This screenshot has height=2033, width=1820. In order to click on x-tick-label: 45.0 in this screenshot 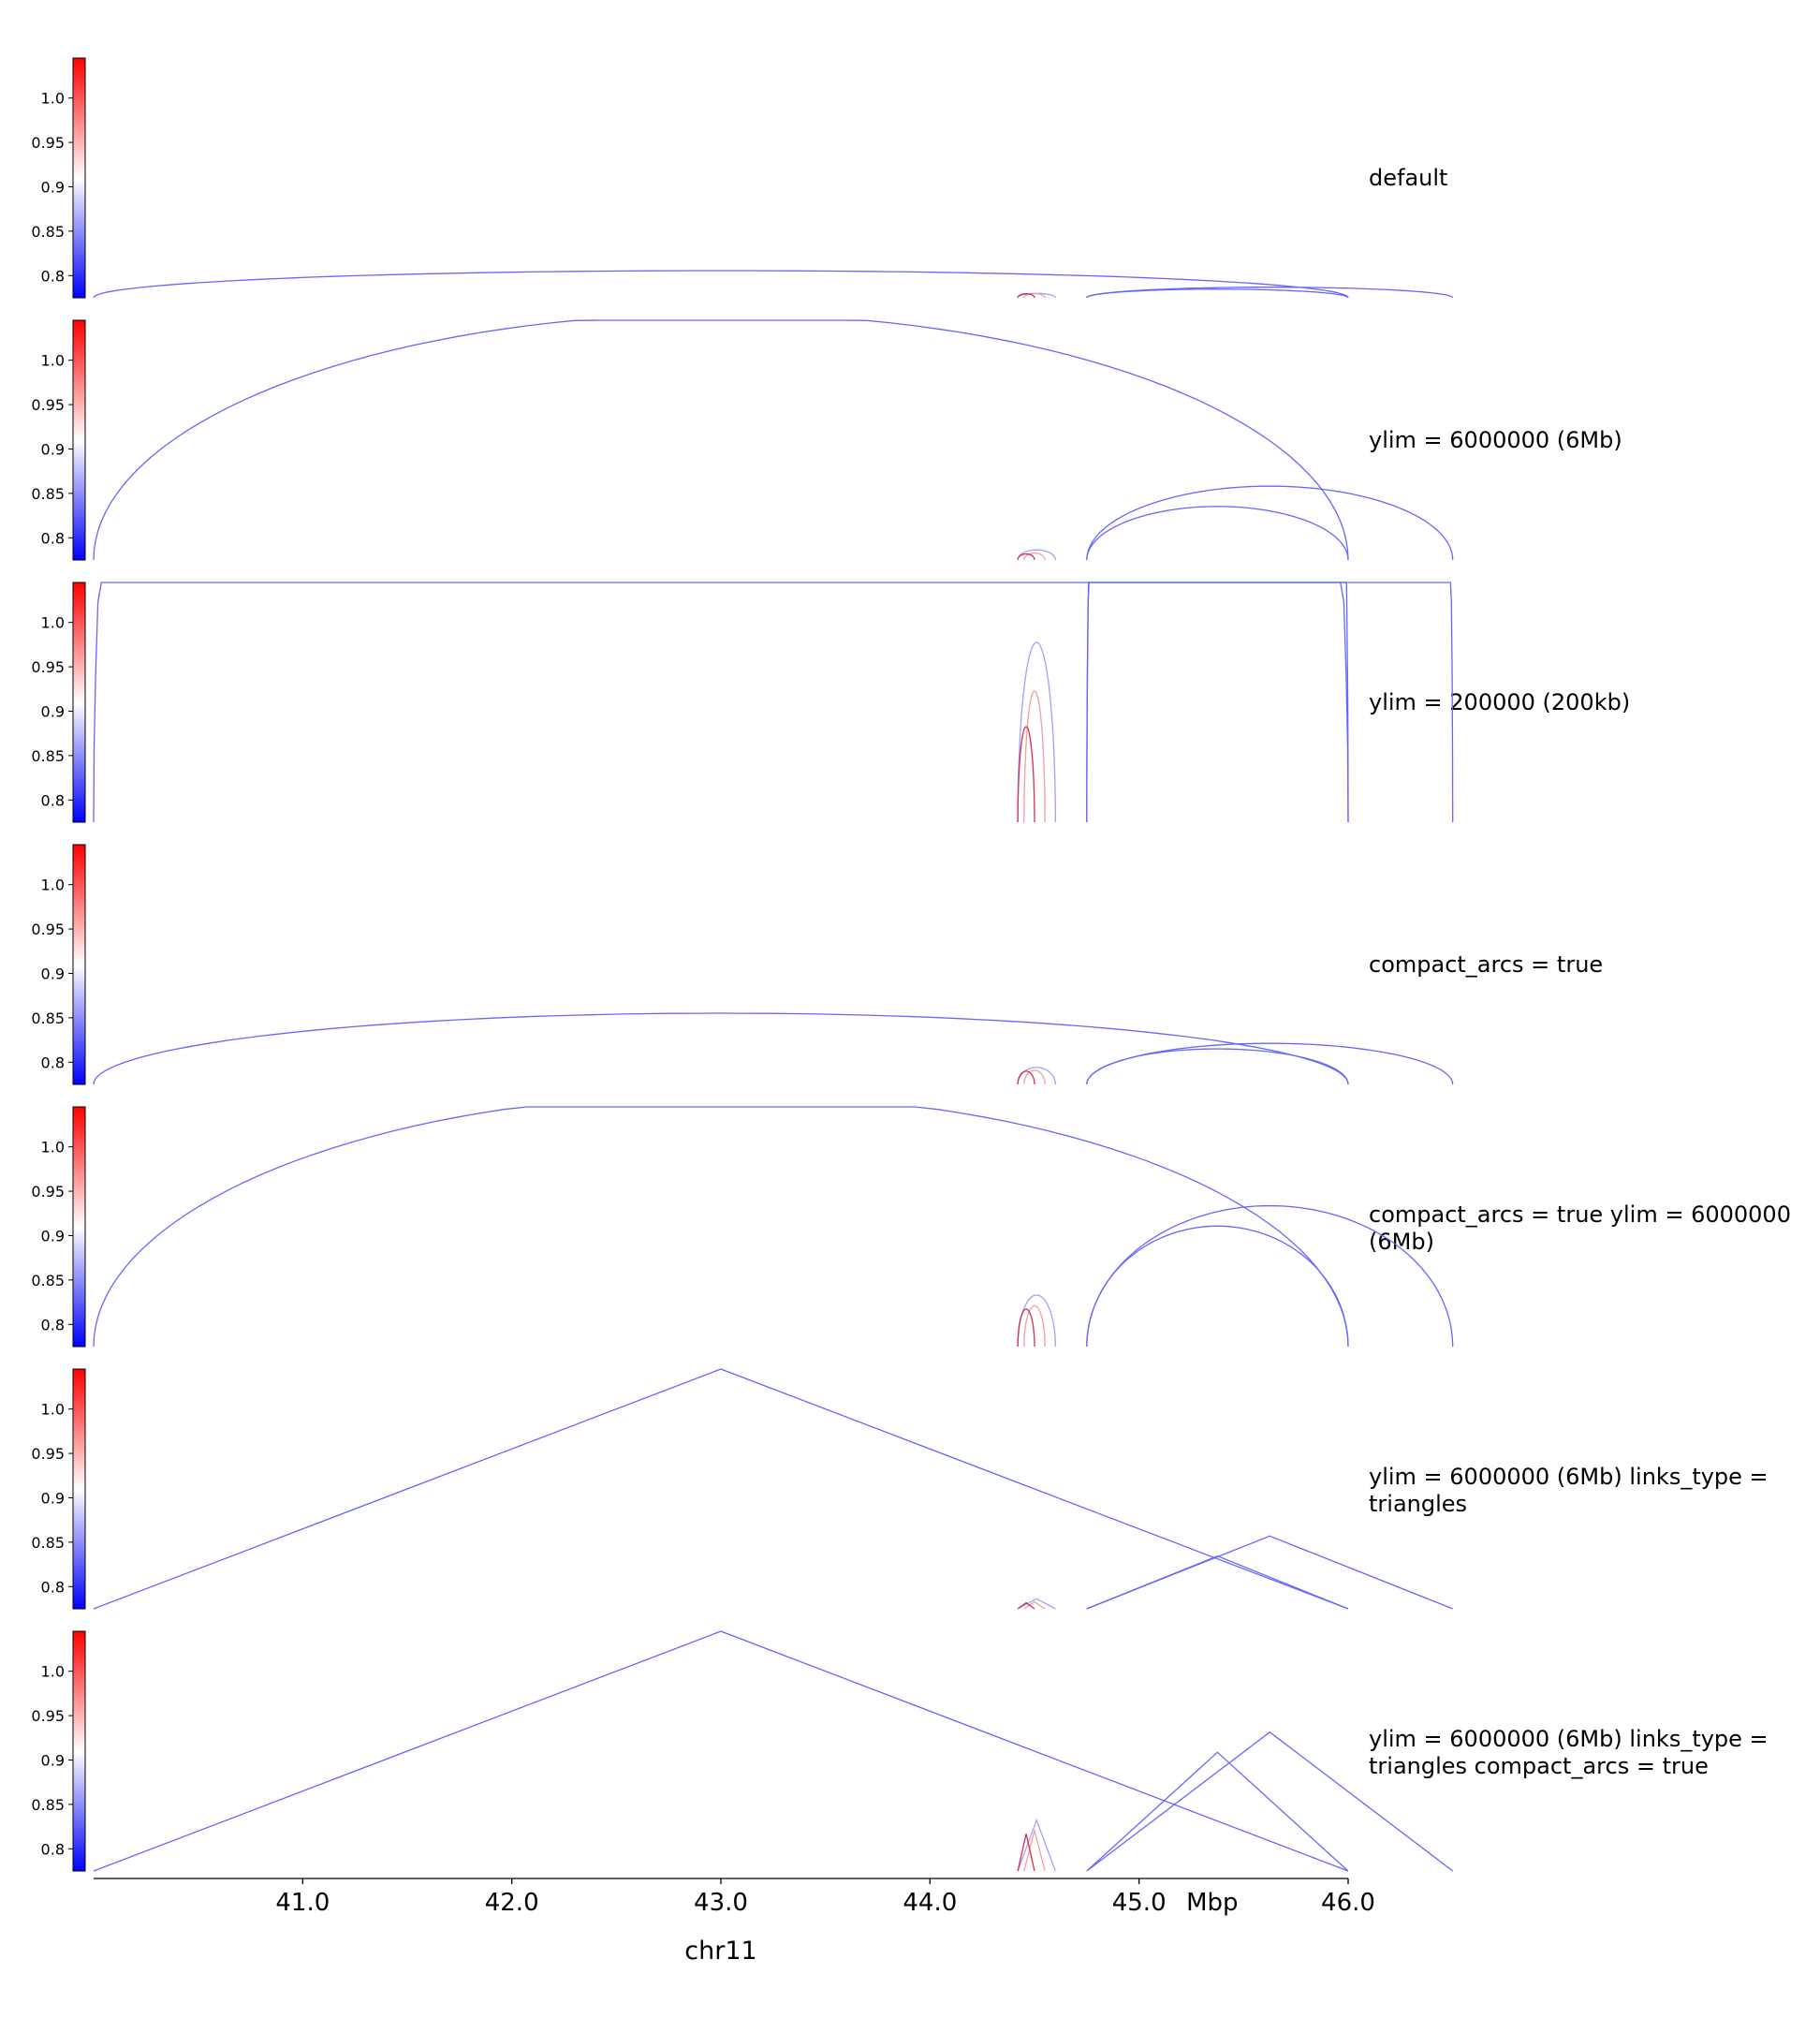, I will do `click(1139, 1903)`.